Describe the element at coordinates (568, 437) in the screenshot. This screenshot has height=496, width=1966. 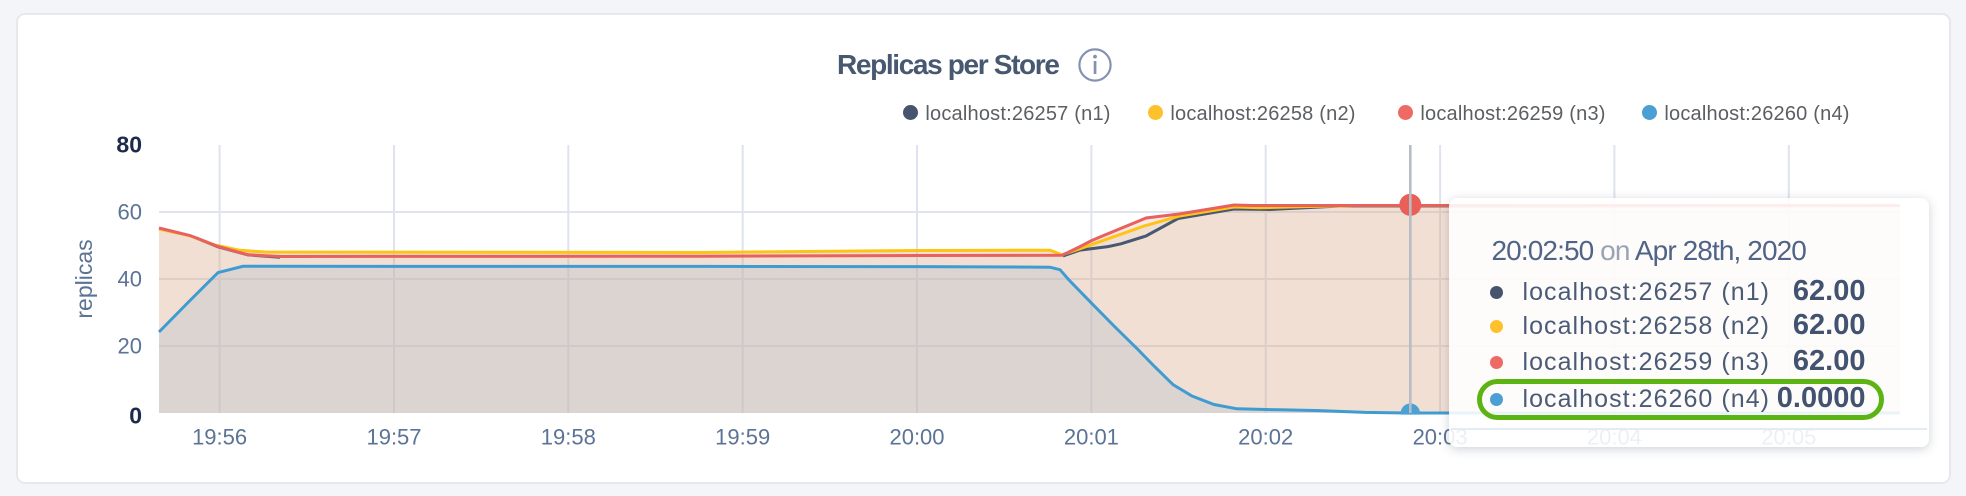
I see `svg-text: 19:58` at that location.